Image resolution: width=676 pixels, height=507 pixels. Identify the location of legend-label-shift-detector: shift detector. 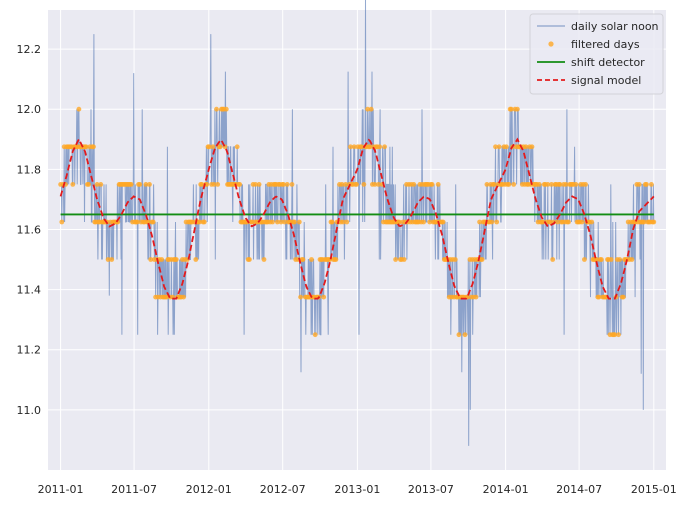
(608, 62).